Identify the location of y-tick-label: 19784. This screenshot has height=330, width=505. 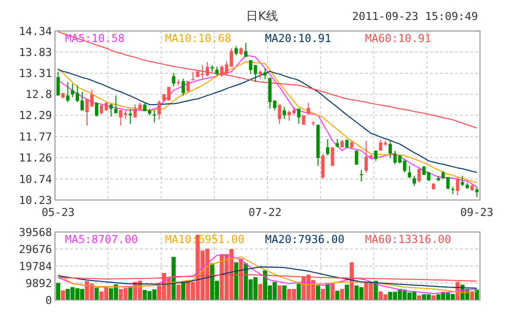
(35, 266).